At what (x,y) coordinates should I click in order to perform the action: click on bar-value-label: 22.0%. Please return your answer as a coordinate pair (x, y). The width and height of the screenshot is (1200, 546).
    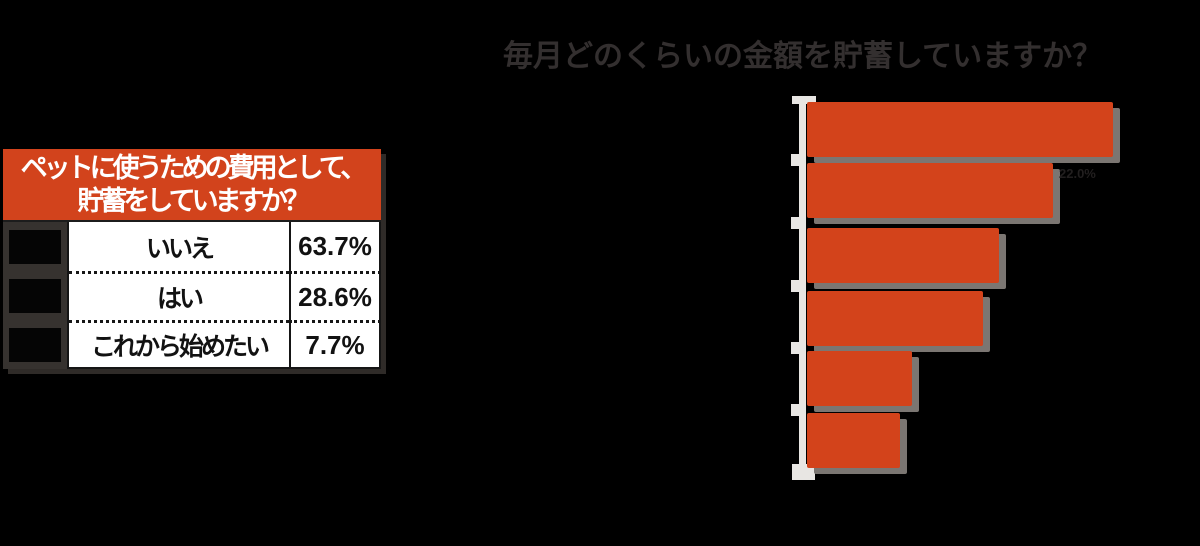
    Looking at the image, I should click on (1077, 173).